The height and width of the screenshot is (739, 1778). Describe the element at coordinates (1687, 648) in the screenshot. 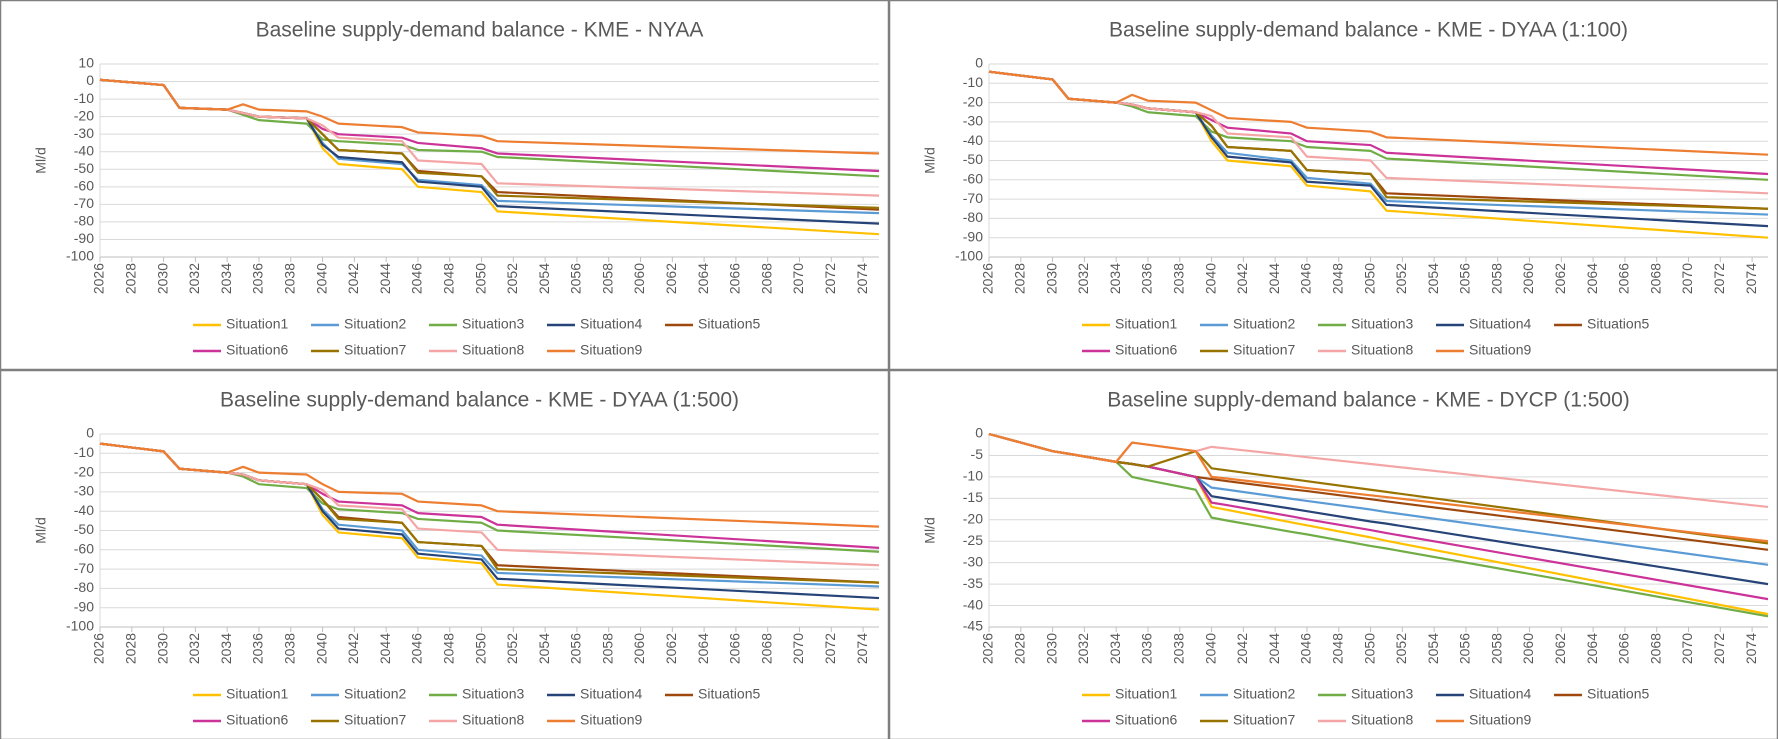

I see `x-tick-label: 2070` at that location.